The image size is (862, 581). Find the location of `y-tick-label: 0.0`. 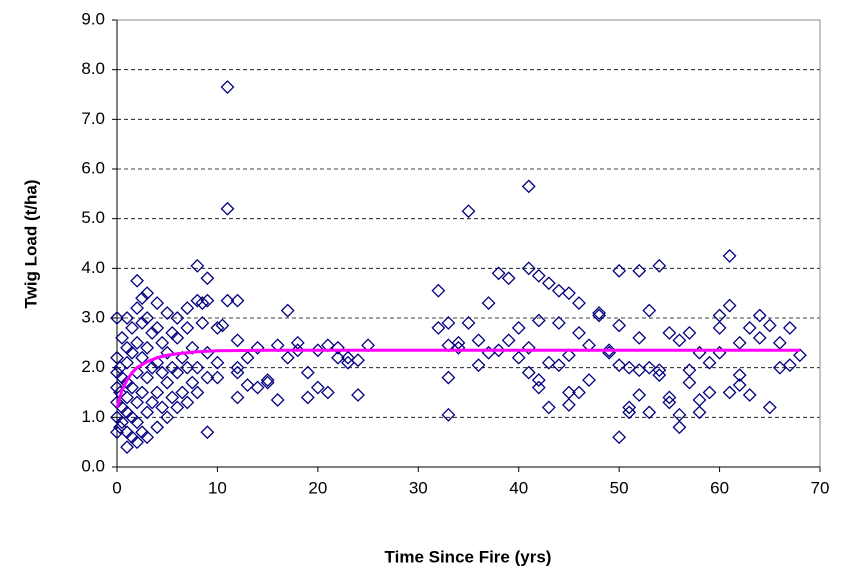

y-tick-label: 0.0 is located at coordinates (93, 465).